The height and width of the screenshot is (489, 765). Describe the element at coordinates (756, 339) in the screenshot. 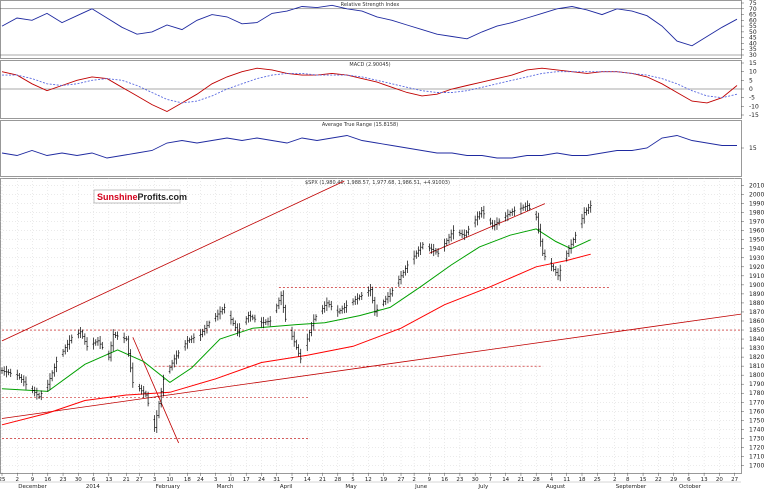

I see `price-ytick-label: 1840` at that location.